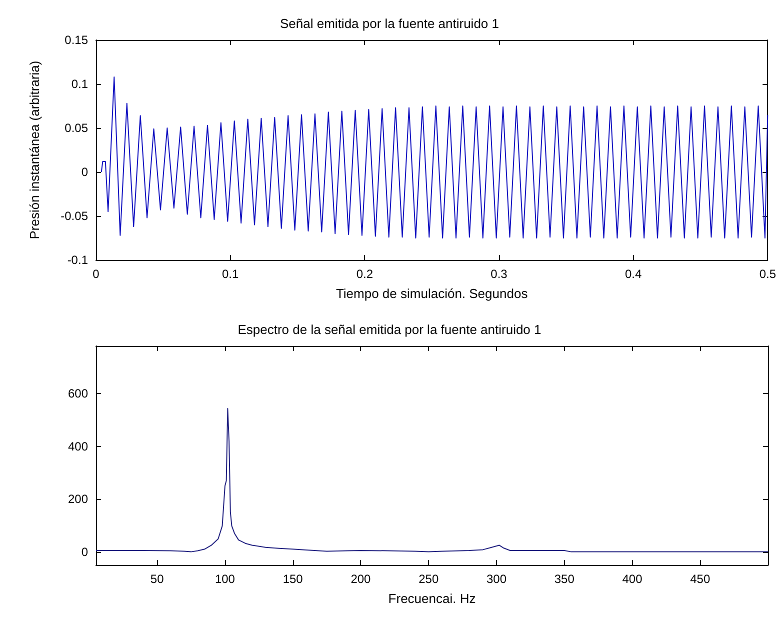 Image resolution: width=779 pixels, height=618 pixels. Describe the element at coordinates (390, 329) in the screenshot. I see `chart-title: Espectro de la señal emitida por la fuente antiruido 1` at that location.